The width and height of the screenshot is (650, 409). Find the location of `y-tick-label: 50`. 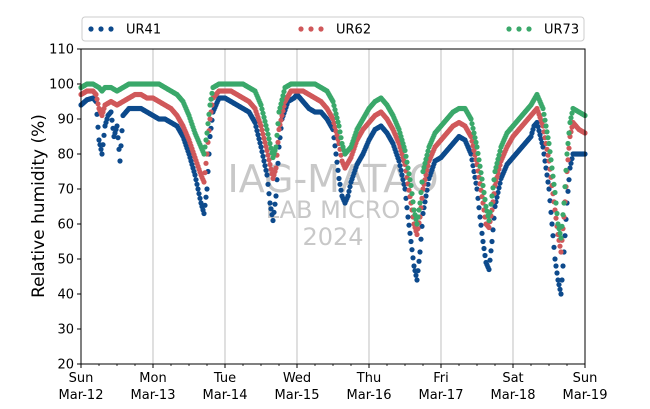

y-tick-label: 50 is located at coordinates (65, 260).